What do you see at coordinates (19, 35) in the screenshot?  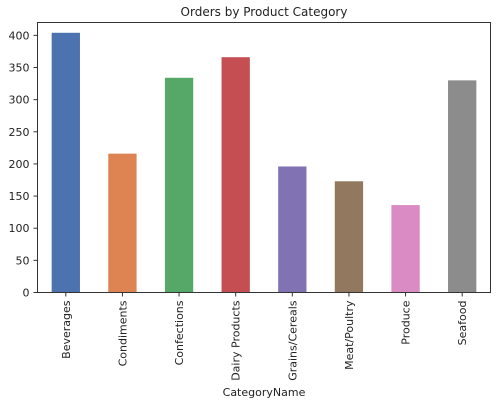 I see `y-tick-label-8: 400` at bounding box center [19, 35].